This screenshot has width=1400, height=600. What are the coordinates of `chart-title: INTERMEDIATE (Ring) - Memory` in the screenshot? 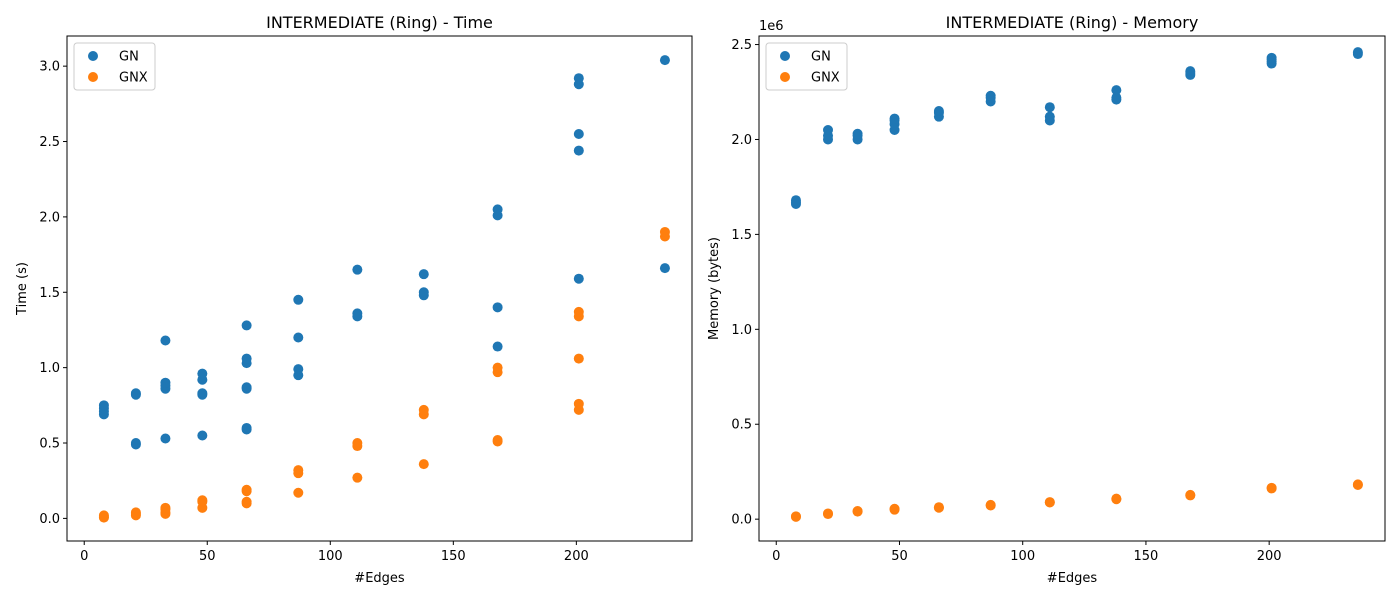 It's located at (1072, 22).